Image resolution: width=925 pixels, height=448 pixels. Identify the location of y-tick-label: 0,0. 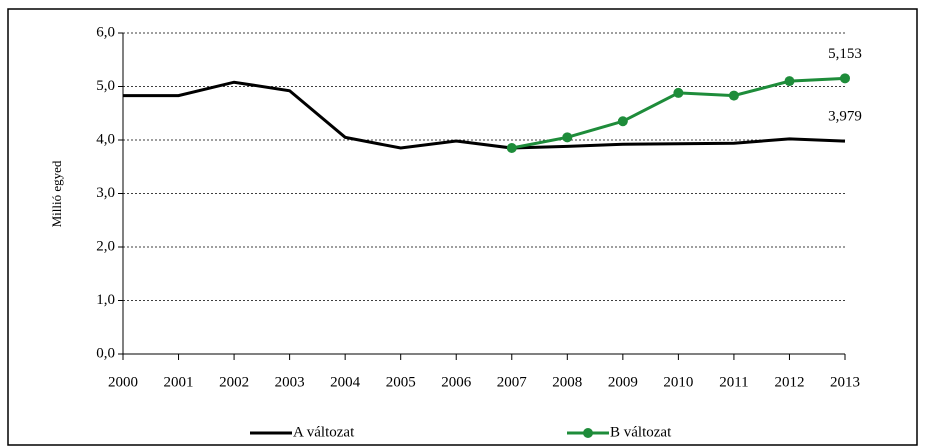
(105, 353).